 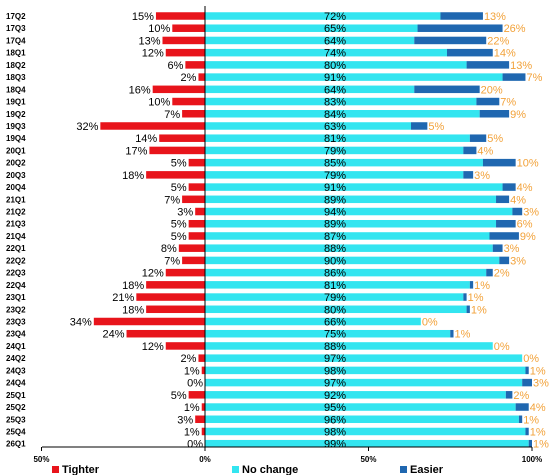 What do you see at coordinates (16, 199) in the screenshot?
I see `category-label: 21Q1` at bounding box center [16, 199].